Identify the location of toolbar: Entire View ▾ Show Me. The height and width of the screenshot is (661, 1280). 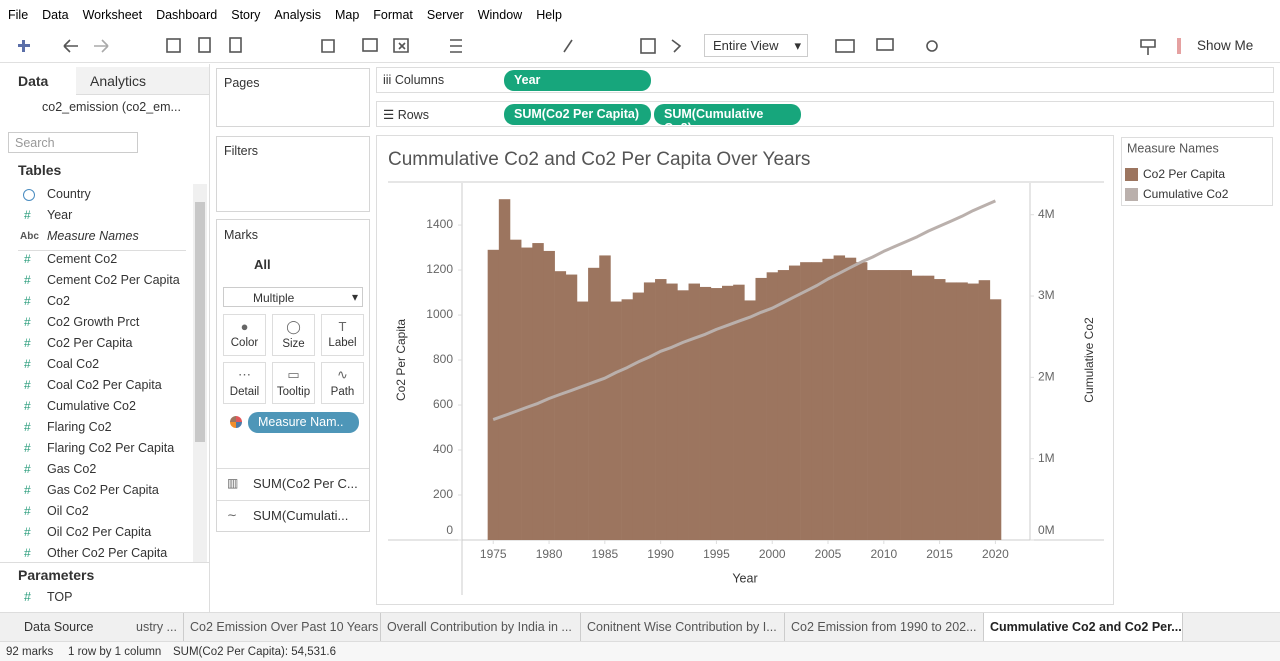
(640, 46).